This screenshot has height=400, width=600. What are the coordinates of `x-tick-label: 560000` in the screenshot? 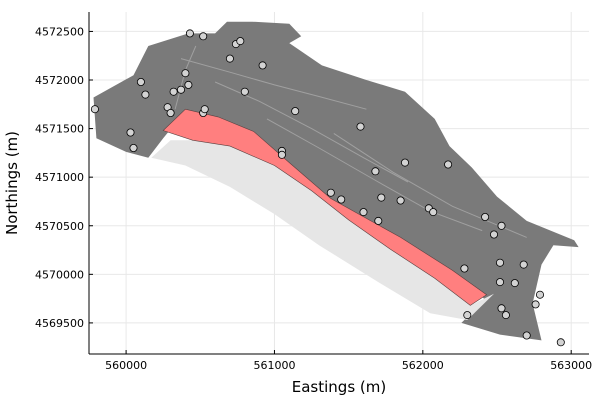 It's located at (126, 365).